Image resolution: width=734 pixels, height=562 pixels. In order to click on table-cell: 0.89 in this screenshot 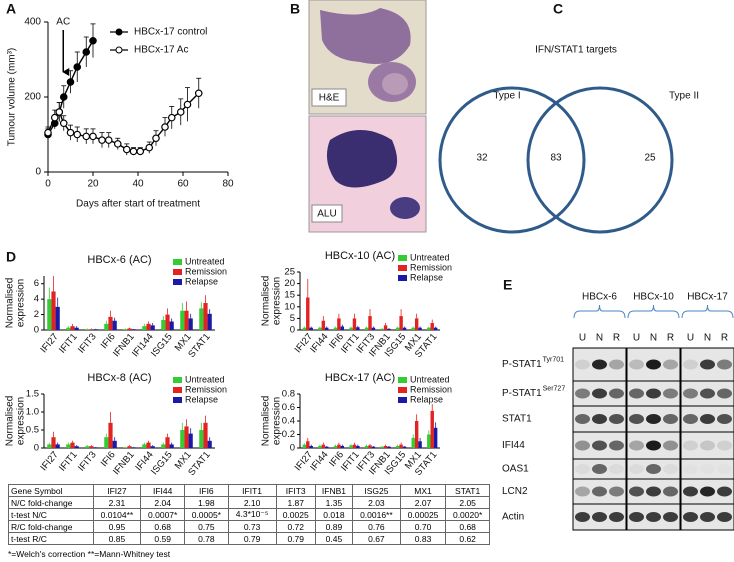, I will do `click(333, 526)`.